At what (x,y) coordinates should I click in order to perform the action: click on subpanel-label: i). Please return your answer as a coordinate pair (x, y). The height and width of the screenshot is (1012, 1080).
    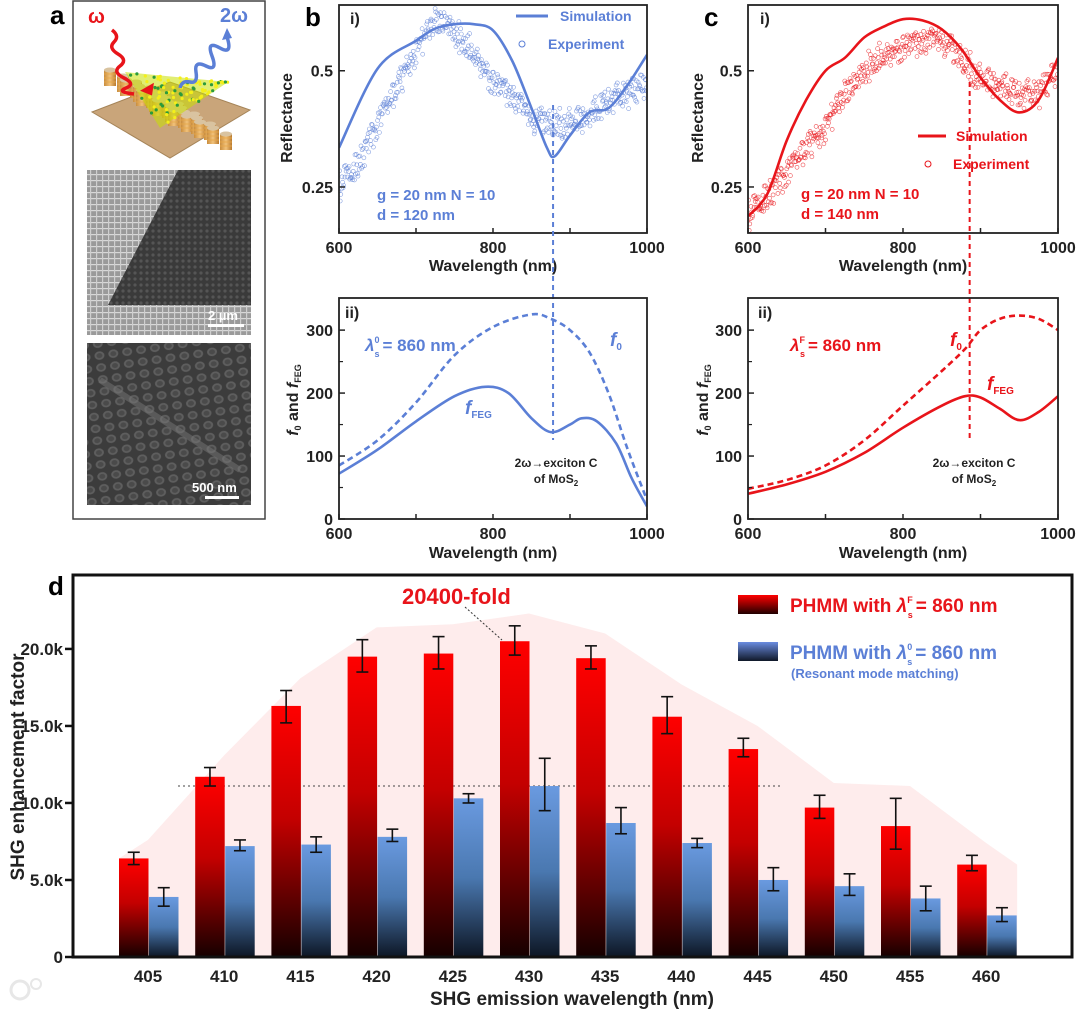
    Looking at the image, I should click on (355, 19).